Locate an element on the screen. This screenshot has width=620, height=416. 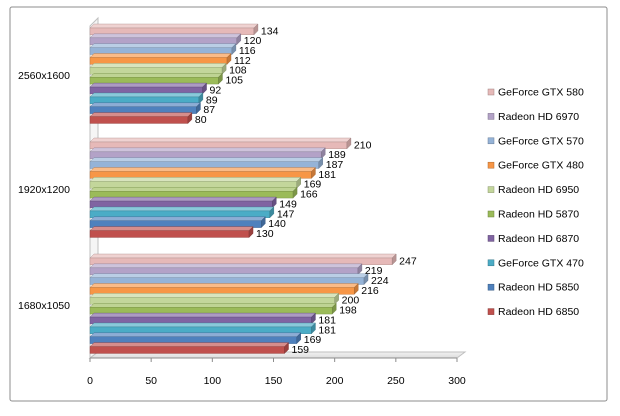
bar-radeon-hd-5870-2560x1600 is located at coordinates (156, 78).